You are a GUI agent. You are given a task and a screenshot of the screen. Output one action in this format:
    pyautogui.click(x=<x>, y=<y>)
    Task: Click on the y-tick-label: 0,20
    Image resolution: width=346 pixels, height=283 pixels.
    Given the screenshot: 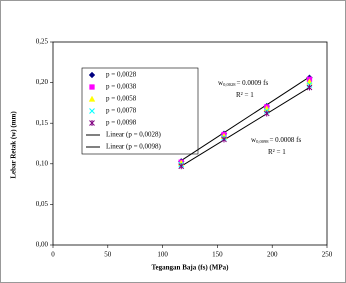 What is the action you would take?
    pyautogui.click(x=42, y=82)
    